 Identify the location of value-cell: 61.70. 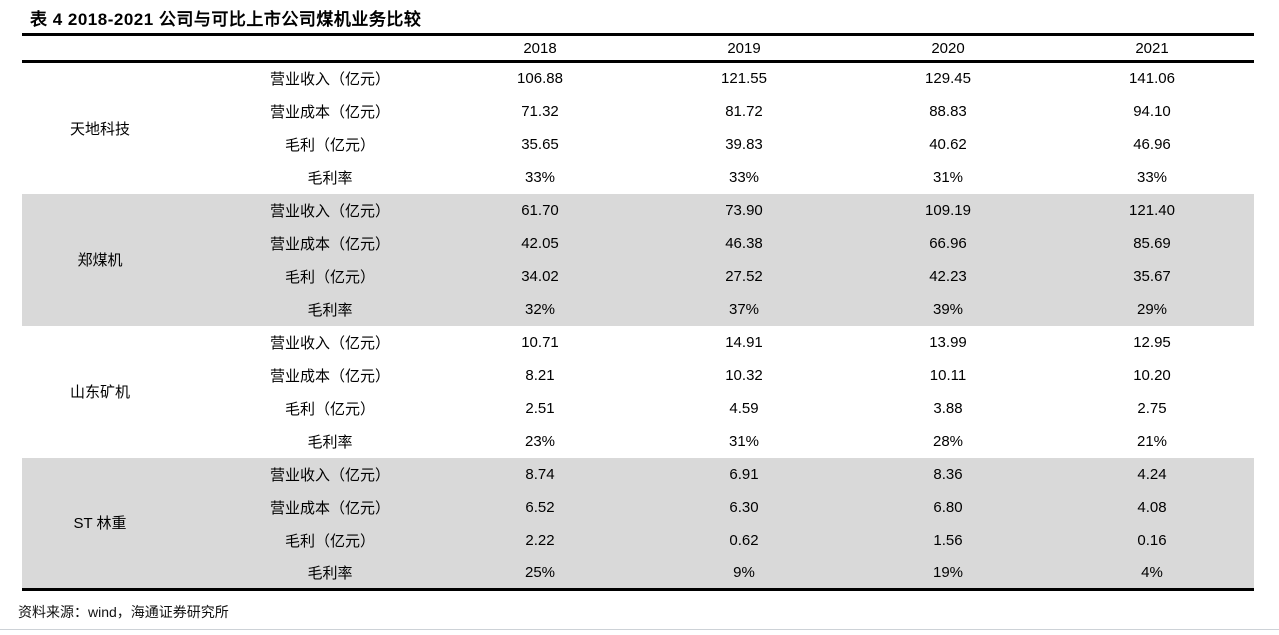
(540, 210).